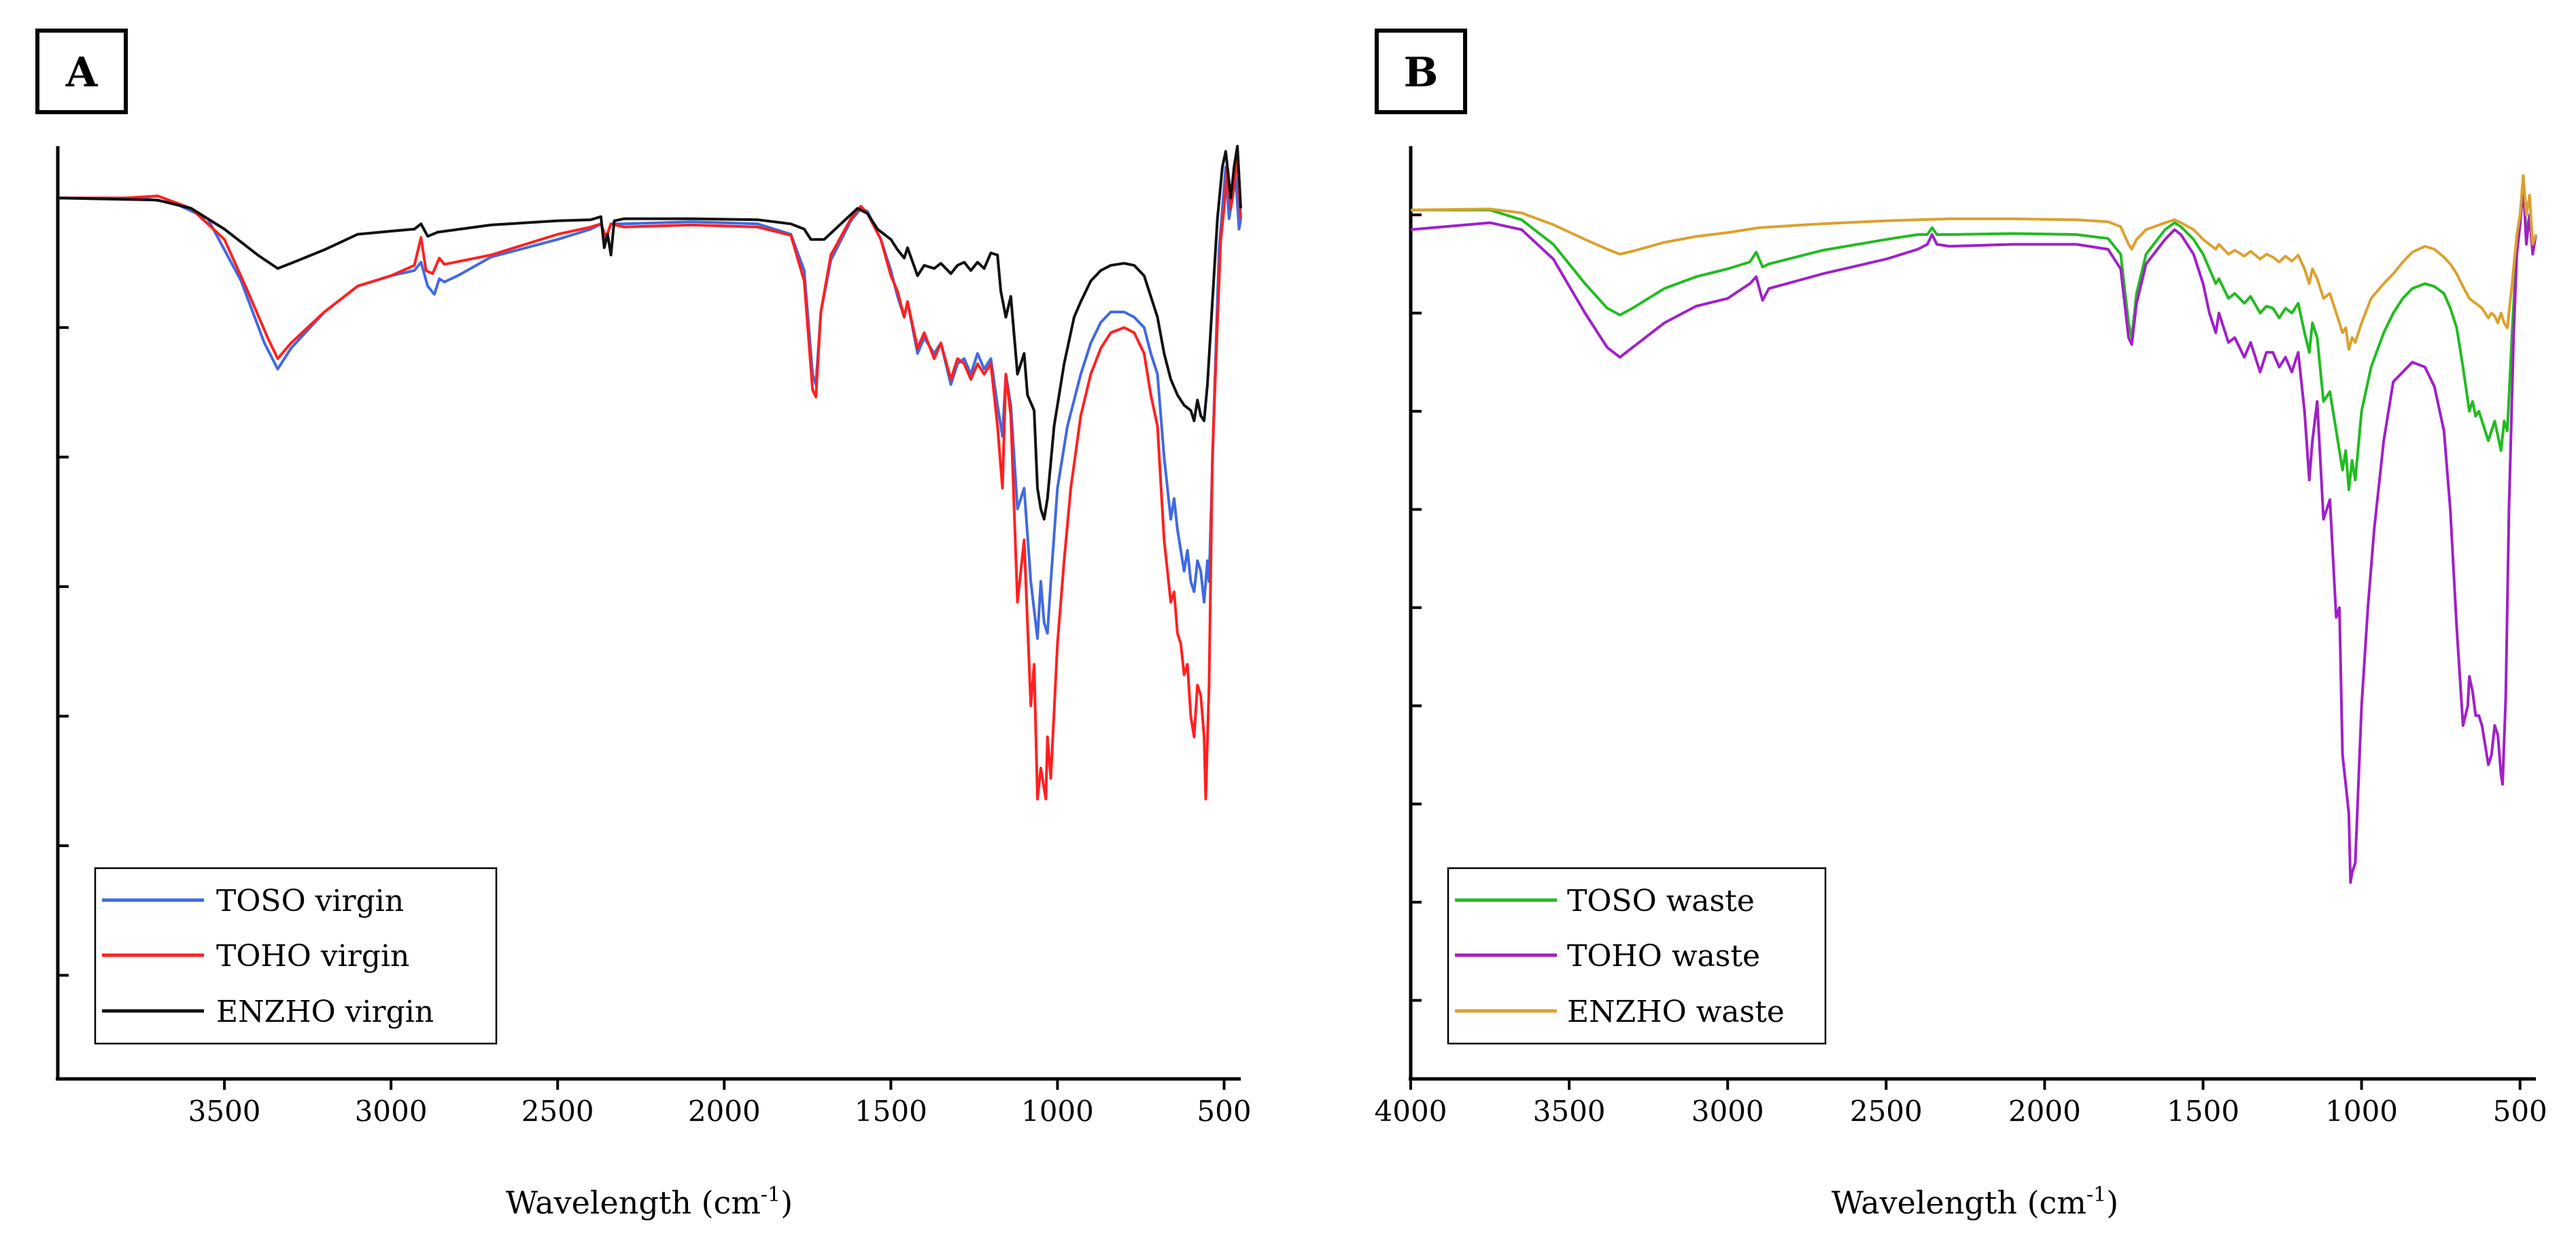 Image resolution: width=2576 pixels, height=1238 pixels. Describe the element at coordinates (770, 1195) in the screenshot. I see `panel-a-x-axis-title-sup: -1` at that location.